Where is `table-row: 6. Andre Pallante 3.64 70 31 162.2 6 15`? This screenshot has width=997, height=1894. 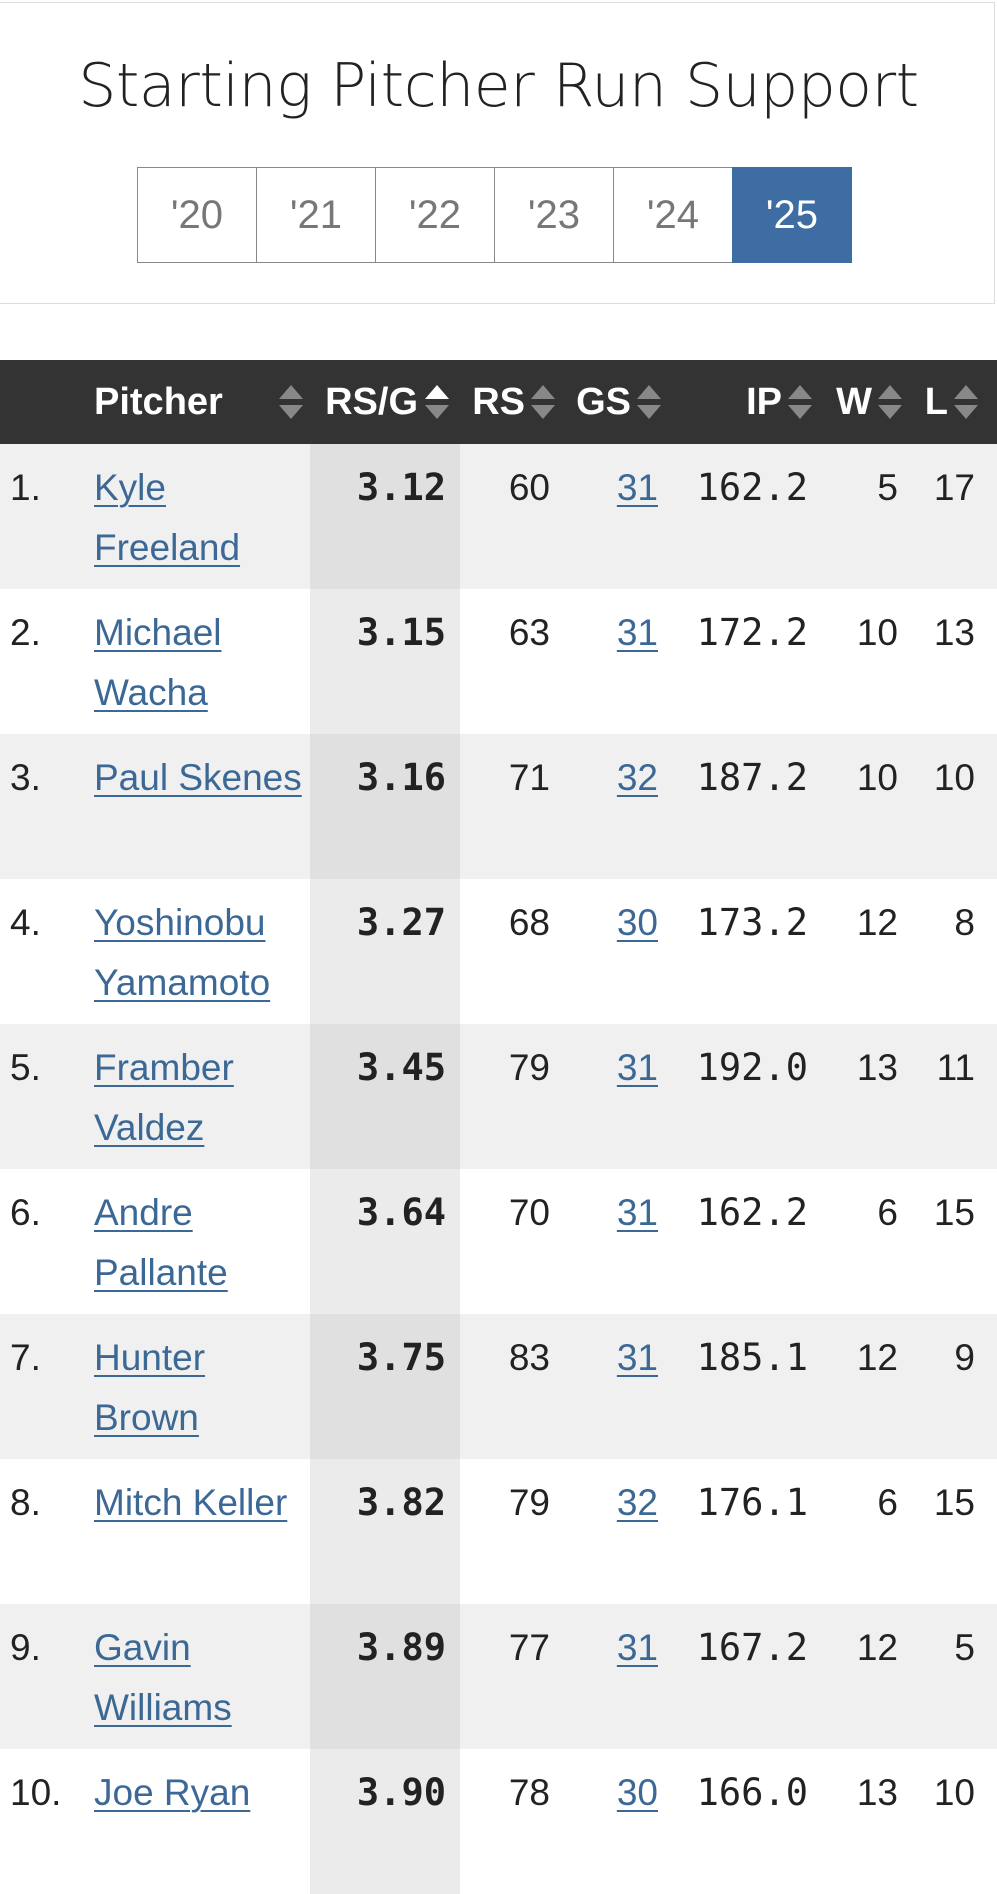
table-row: 6. Andre Pallante 3.64 70 31 162.2 6 15 is located at coordinates (498, 1241).